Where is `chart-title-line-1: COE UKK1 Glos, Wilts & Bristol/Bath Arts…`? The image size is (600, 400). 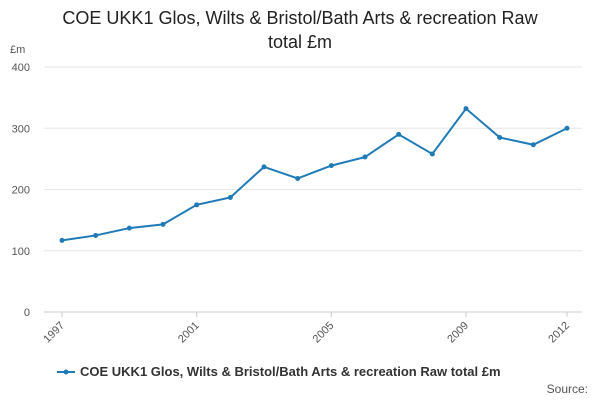
chart-title-line-1: COE UKK1 Glos, Wilts & Bristol/Bath Arts… is located at coordinates (300, 18).